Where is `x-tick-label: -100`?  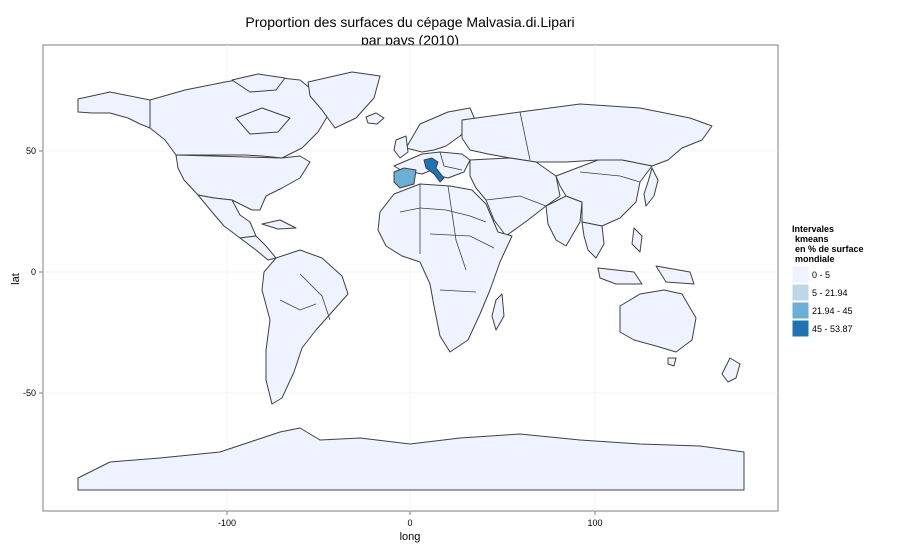
x-tick-label: -100 is located at coordinates (227, 523).